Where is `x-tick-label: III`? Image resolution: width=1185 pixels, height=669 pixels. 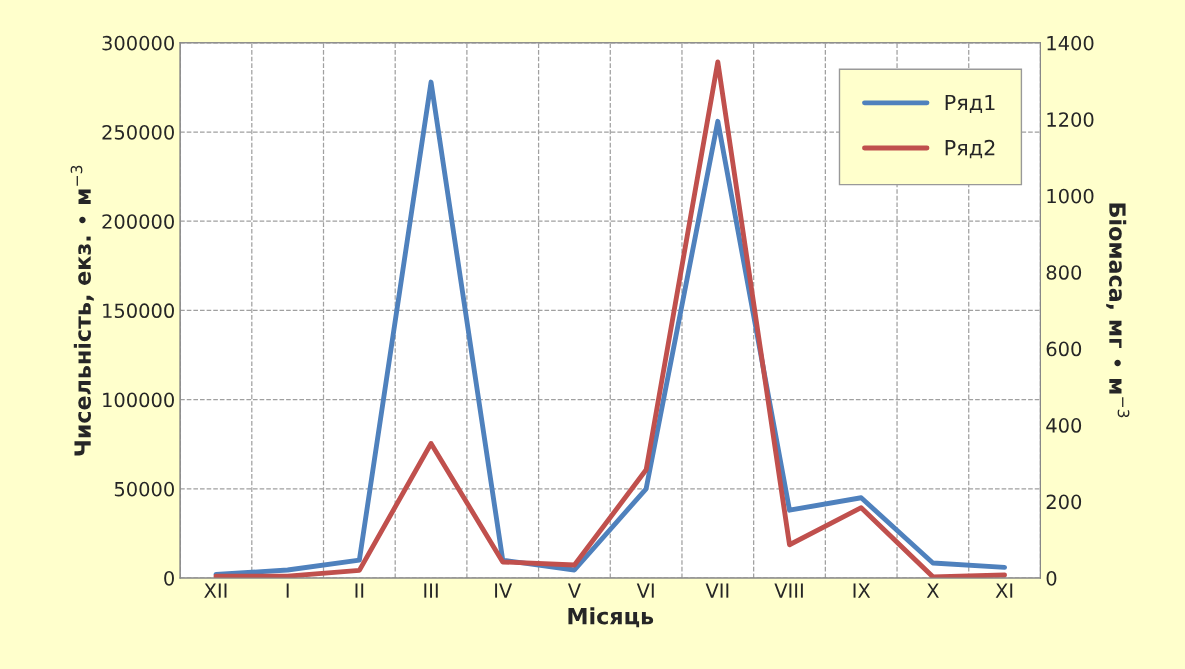 x-tick-label: III is located at coordinates (431, 590).